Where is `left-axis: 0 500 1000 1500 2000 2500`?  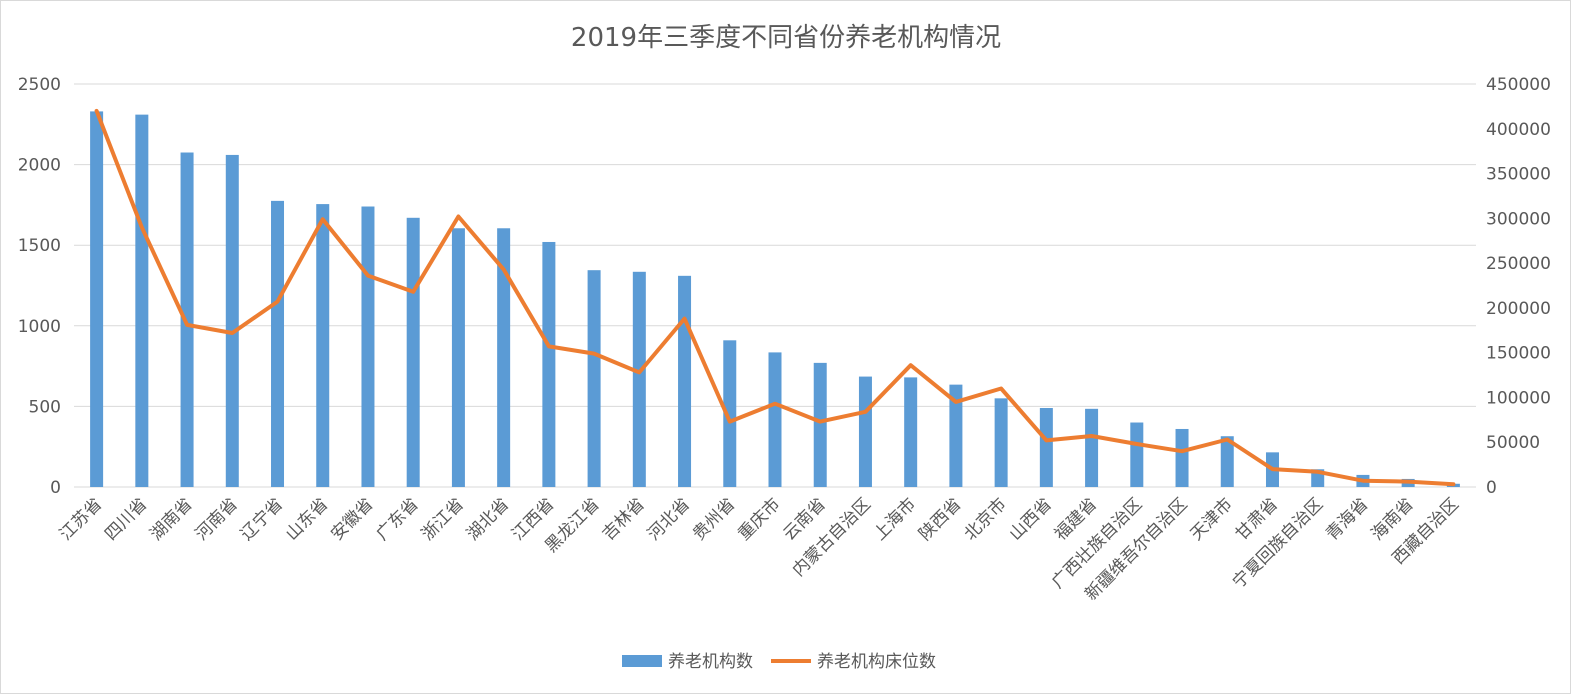 left-axis: 0 500 1000 1500 2000 2500 is located at coordinates (39, 286).